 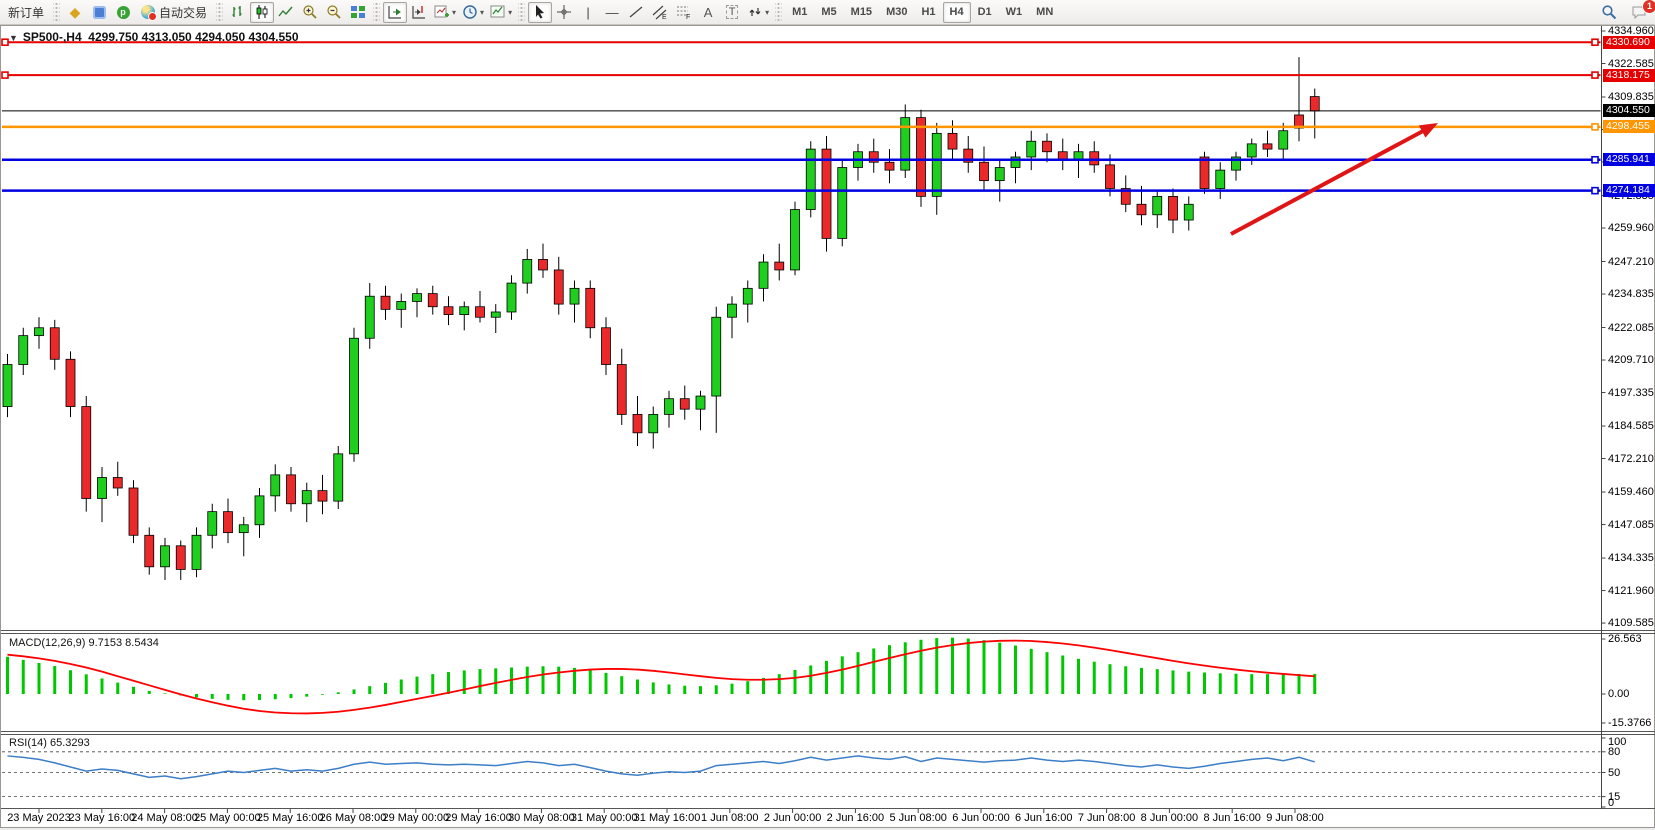 What do you see at coordinates (1631, 558) in the screenshot?
I see `price-tick-label: 4134.335` at bounding box center [1631, 558].